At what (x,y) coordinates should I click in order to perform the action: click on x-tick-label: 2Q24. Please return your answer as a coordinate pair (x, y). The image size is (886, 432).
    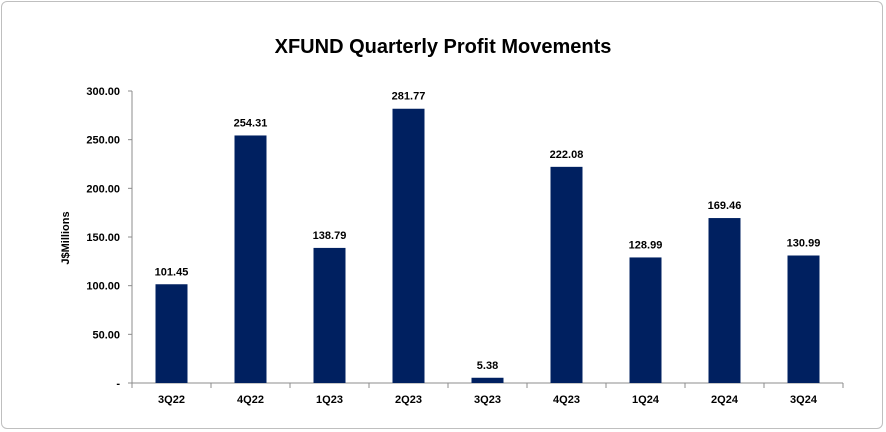
    Looking at the image, I should click on (725, 400).